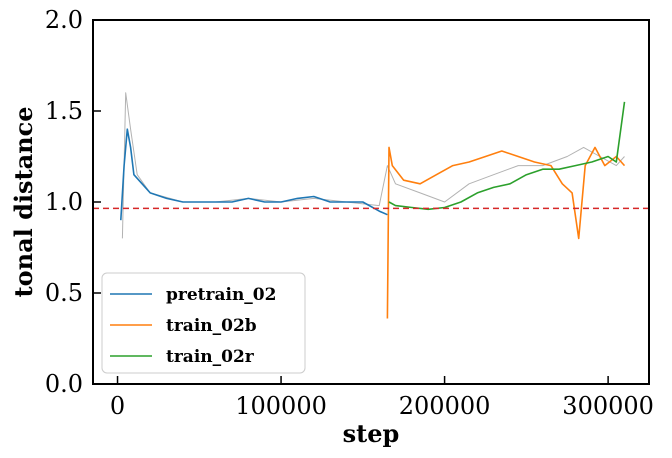 The image size is (672, 458). Describe the element at coordinates (382, 398) in the screenshot. I see `x-axis: 0 100000 200000 300000` at that location.